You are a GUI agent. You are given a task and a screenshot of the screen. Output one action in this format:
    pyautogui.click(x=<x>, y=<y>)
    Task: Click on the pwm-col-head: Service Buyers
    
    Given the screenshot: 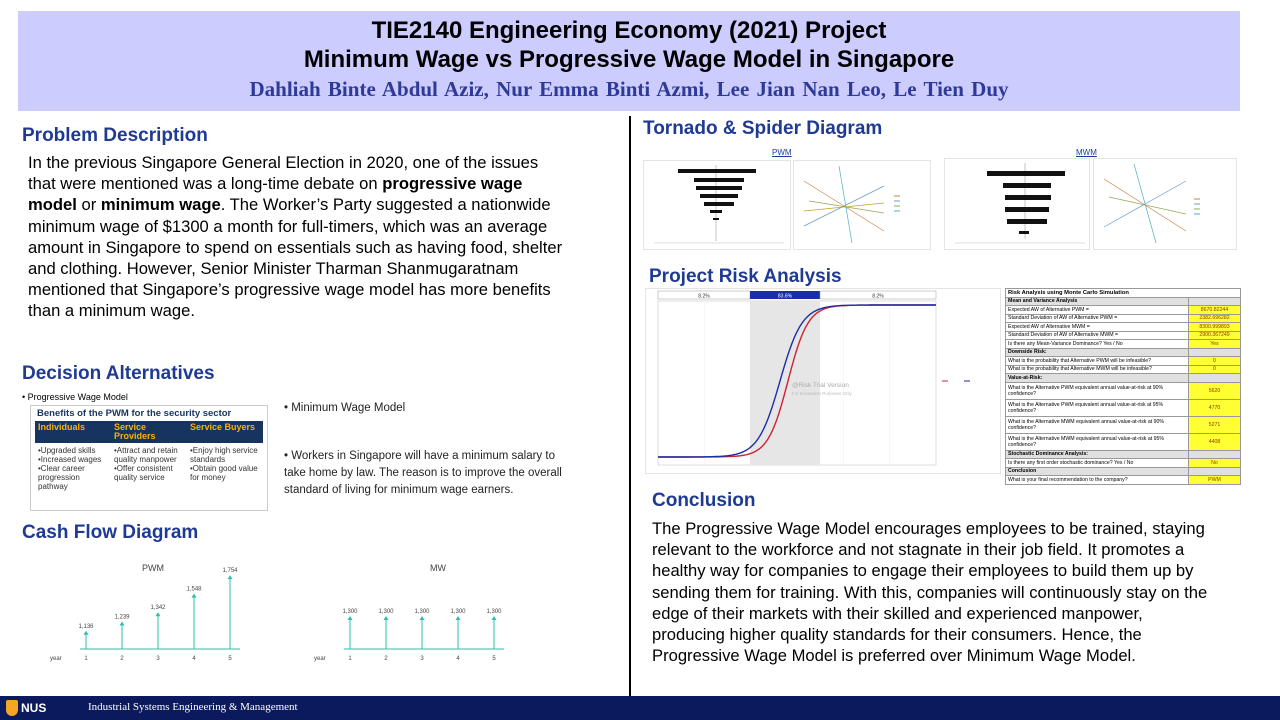 What is the action you would take?
    pyautogui.click(x=225, y=432)
    